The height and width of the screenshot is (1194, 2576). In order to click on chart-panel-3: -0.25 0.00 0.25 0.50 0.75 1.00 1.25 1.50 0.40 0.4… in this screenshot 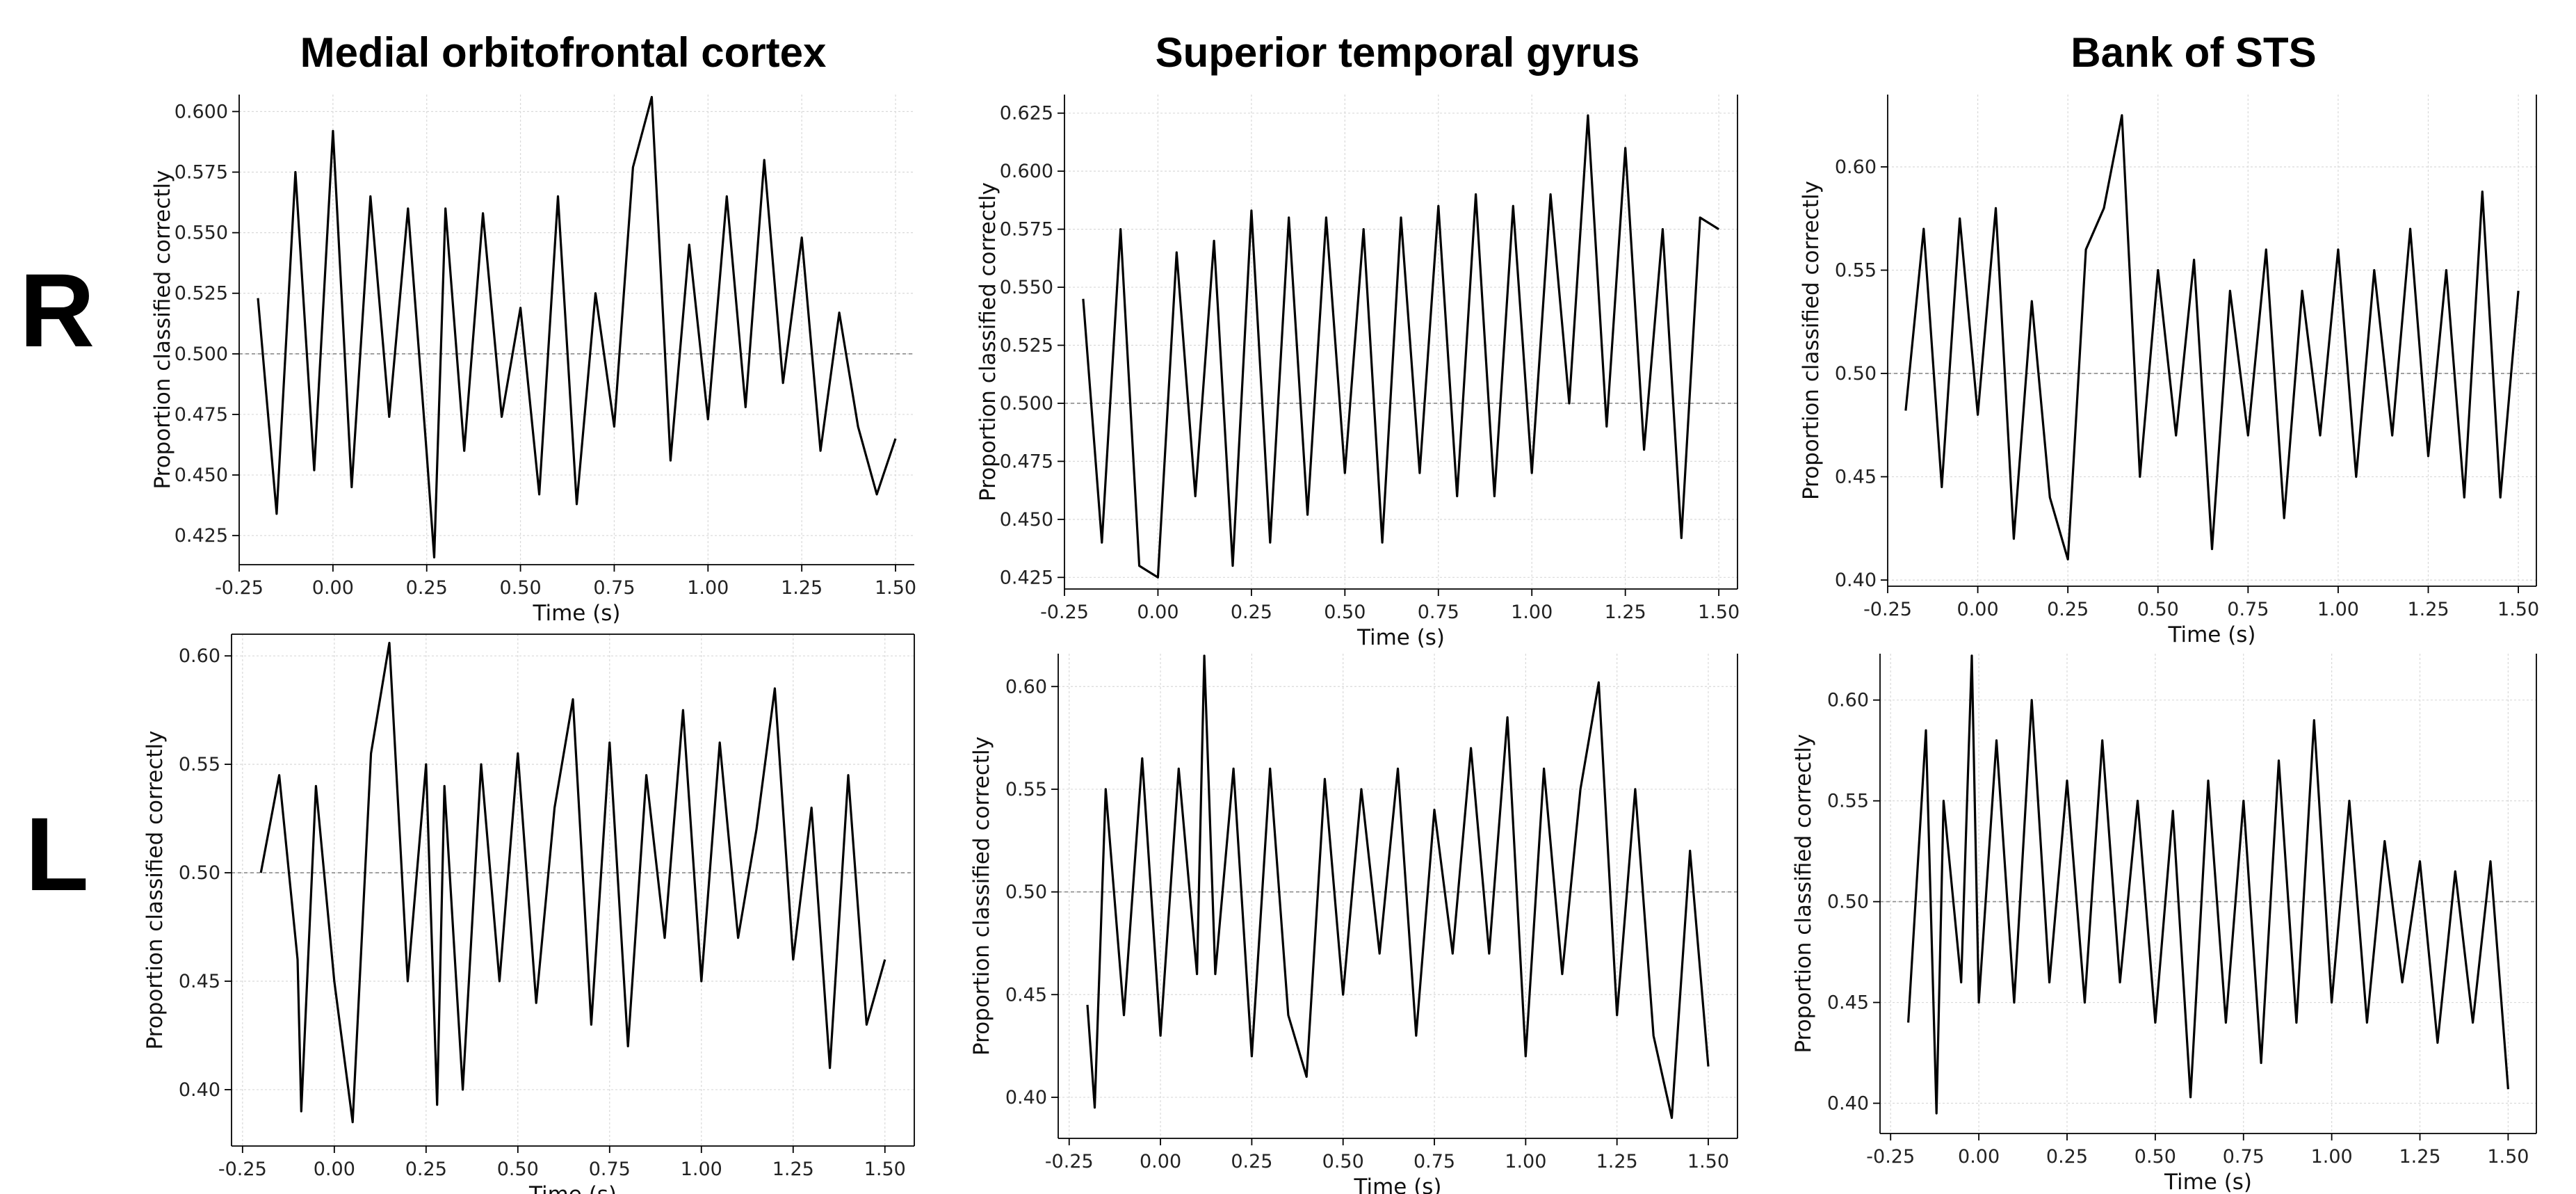, I will do `click(2169, 371)`.